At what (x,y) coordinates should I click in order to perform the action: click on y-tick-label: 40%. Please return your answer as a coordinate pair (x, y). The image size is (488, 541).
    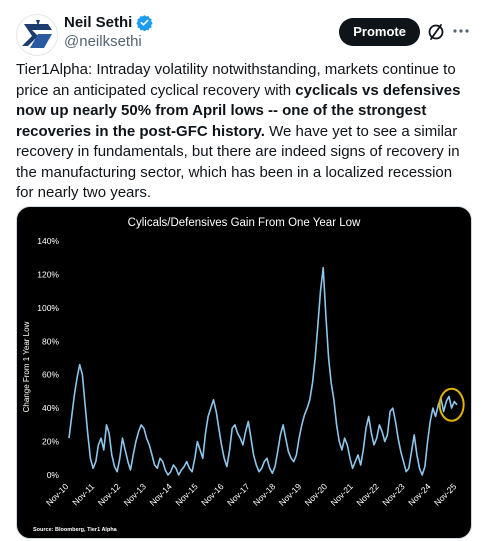
    Looking at the image, I should click on (50, 408).